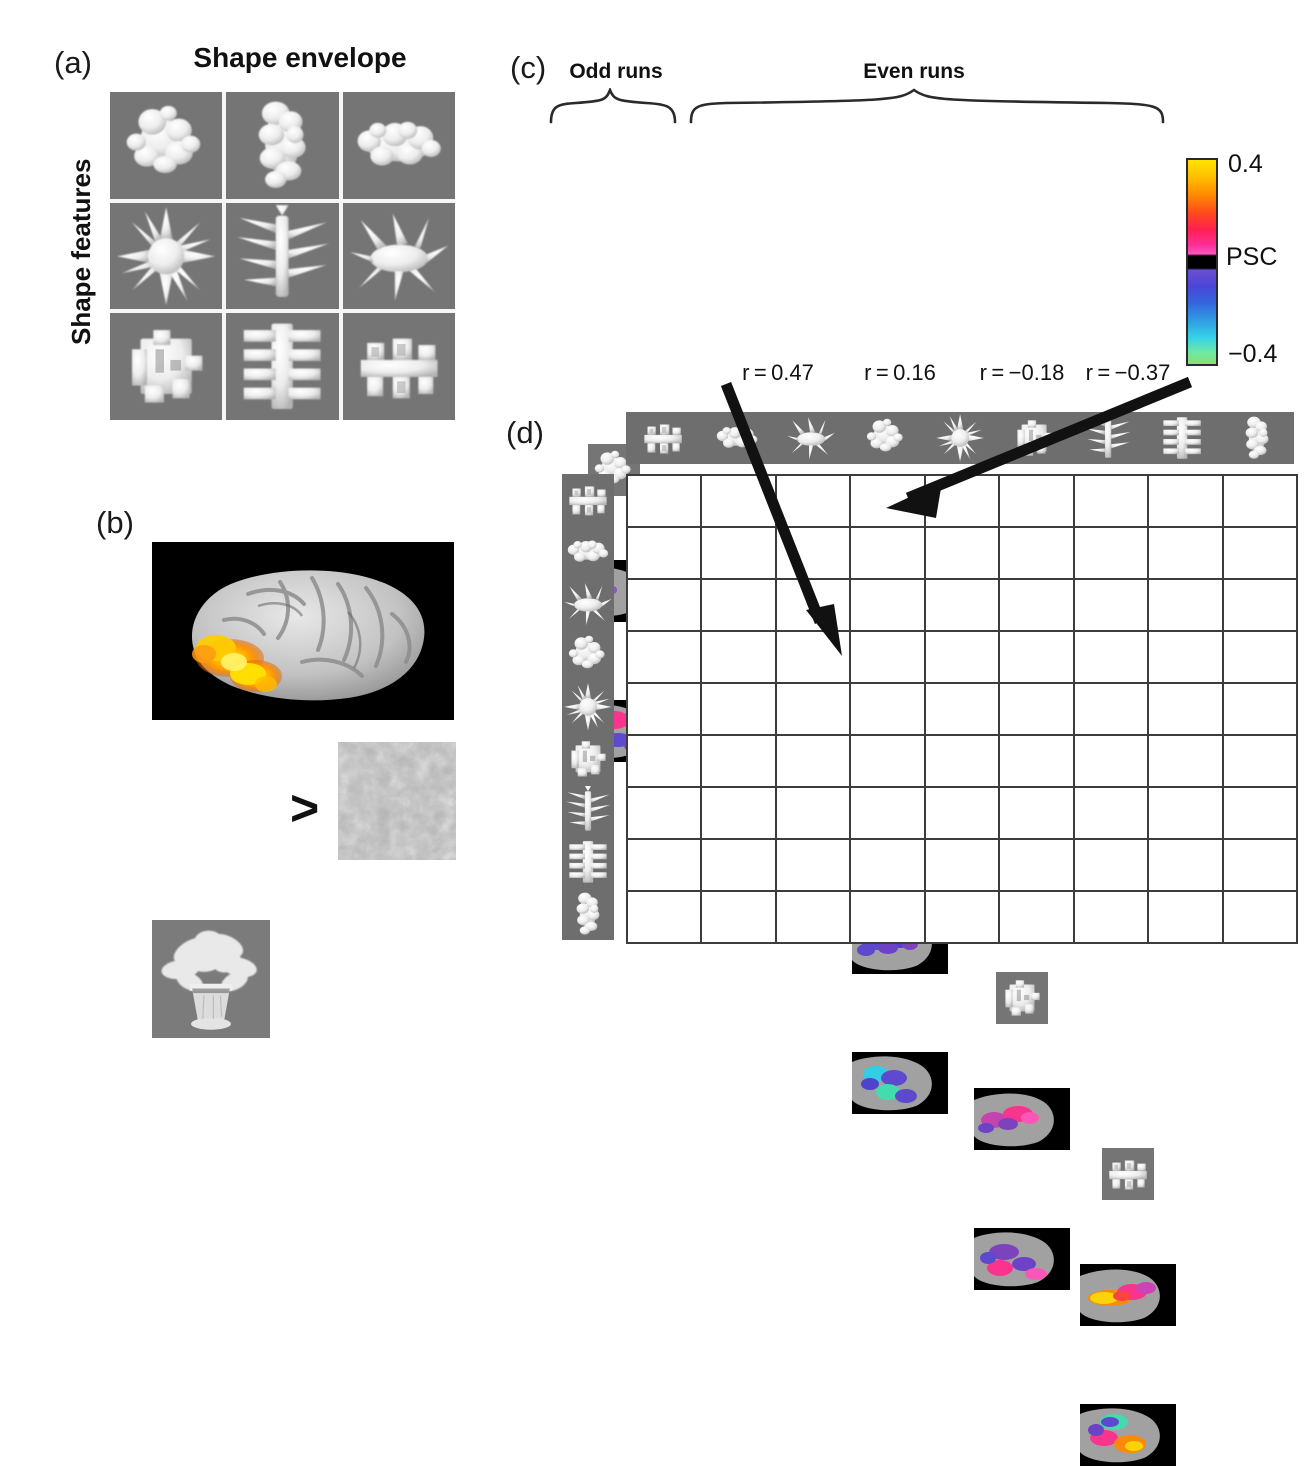 This screenshot has width=1316, height=1466. I want to click on rdm-cell-r5-c3, so click(813, 709).